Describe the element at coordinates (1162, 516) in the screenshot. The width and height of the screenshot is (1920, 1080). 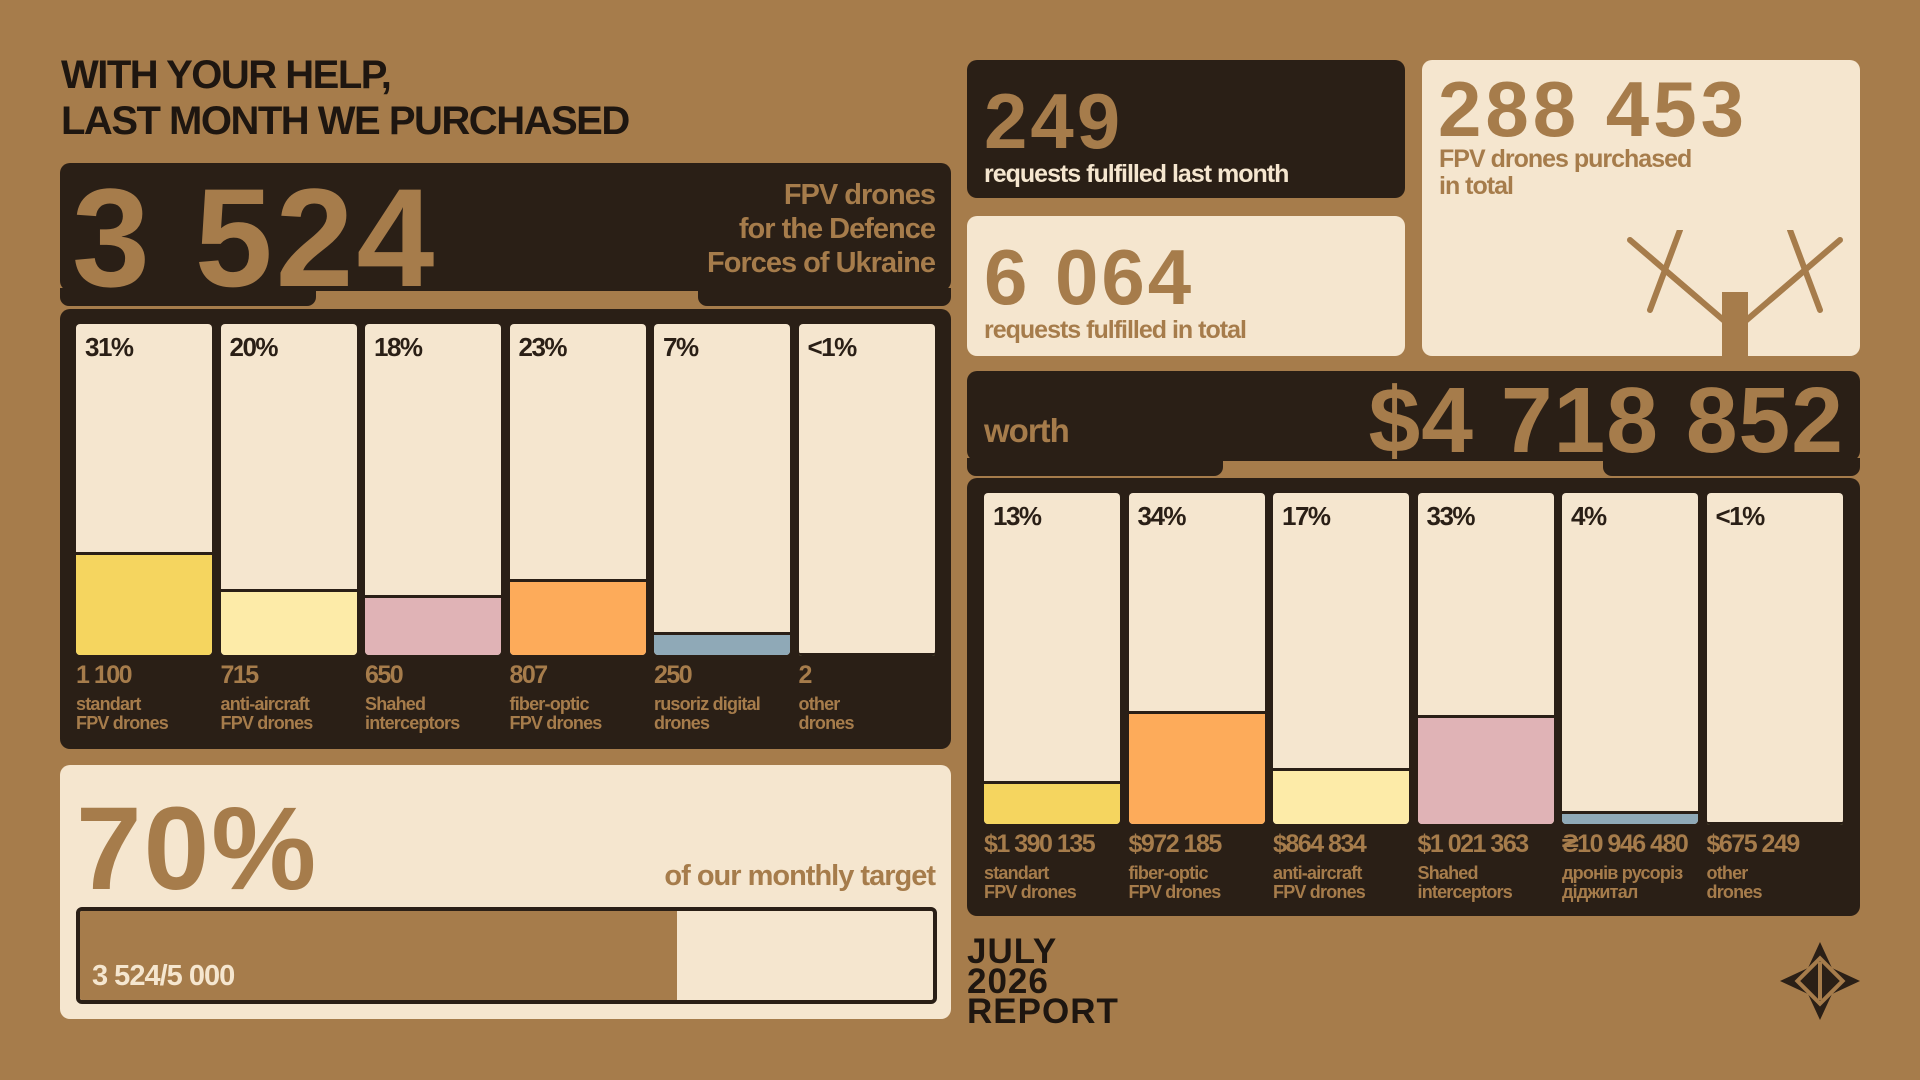
I see `value-label: 34%` at that location.